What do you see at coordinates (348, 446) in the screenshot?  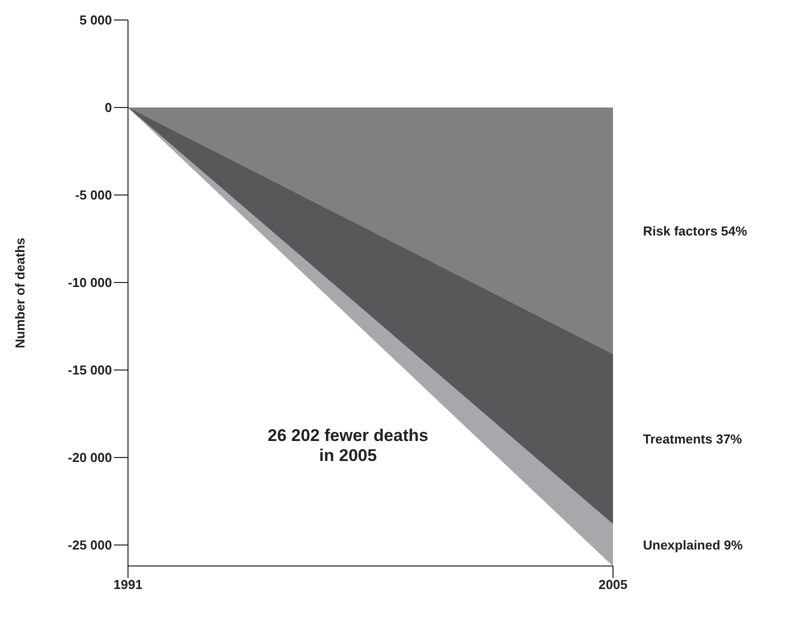 I see `annotation: 26 202 fewer deaths in 2005` at bounding box center [348, 446].